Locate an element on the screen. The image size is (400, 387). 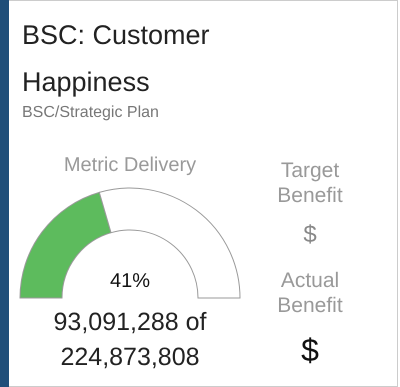
text: 41% is located at coordinates (130, 281).